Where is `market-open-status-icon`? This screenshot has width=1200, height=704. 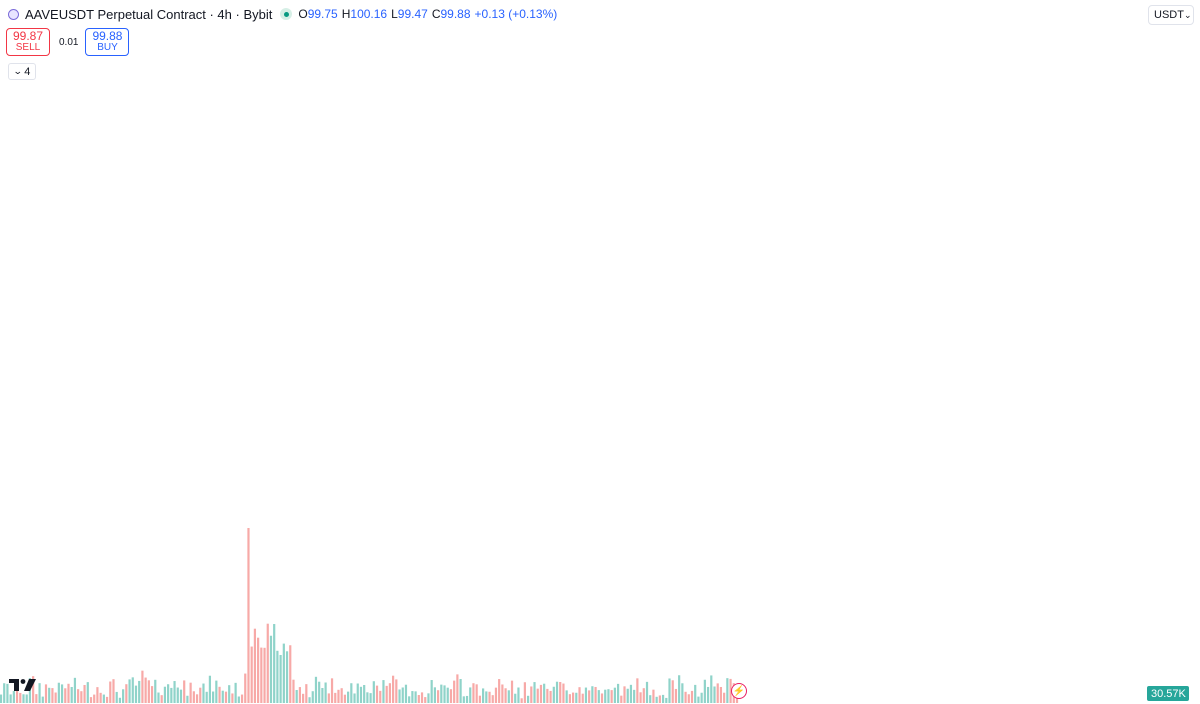 market-open-status-icon is located at coordinates (286, 14).